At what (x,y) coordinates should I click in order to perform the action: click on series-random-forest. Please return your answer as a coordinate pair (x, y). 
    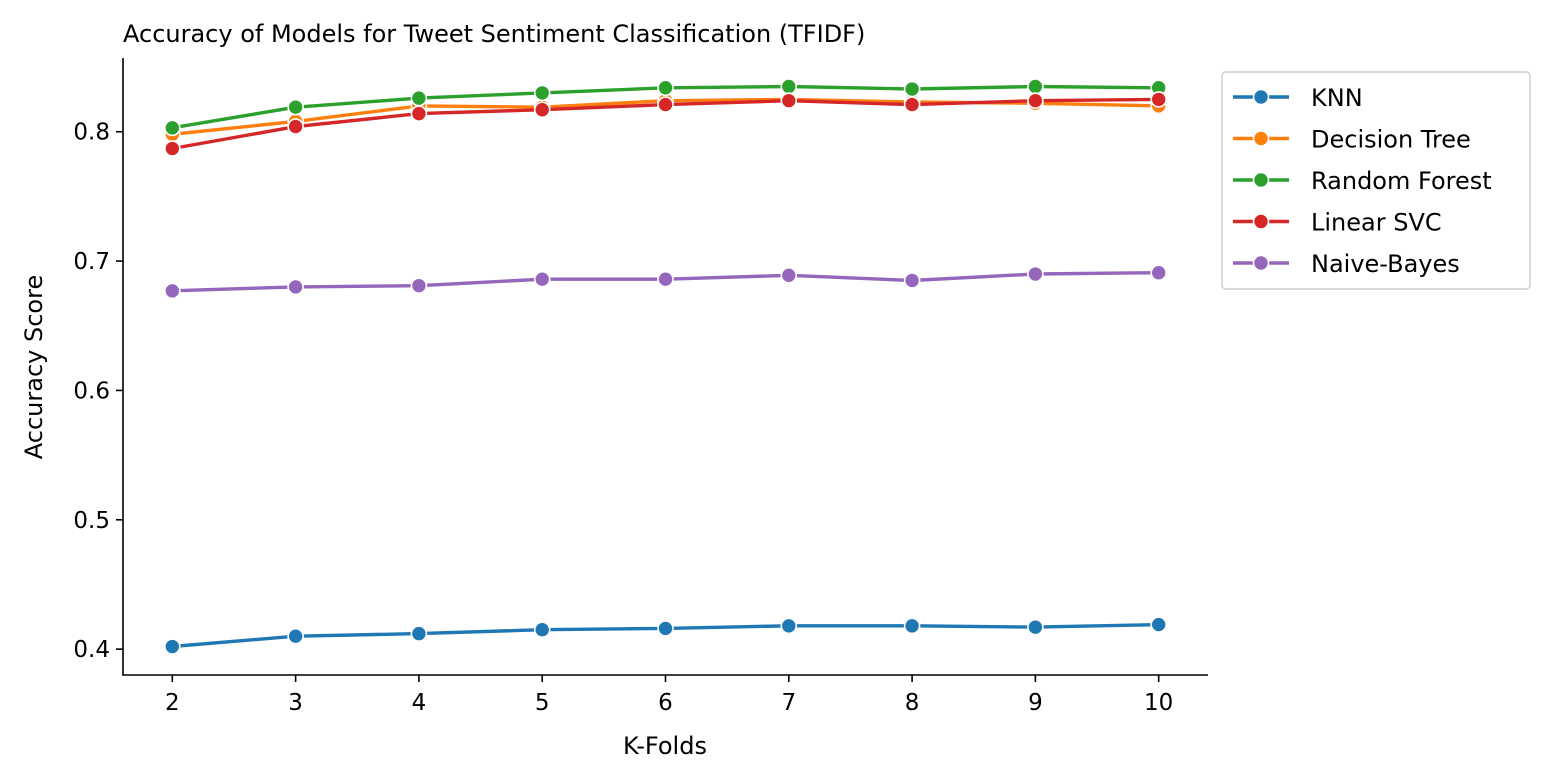
    Looking at the image, I should click on (665, 107).